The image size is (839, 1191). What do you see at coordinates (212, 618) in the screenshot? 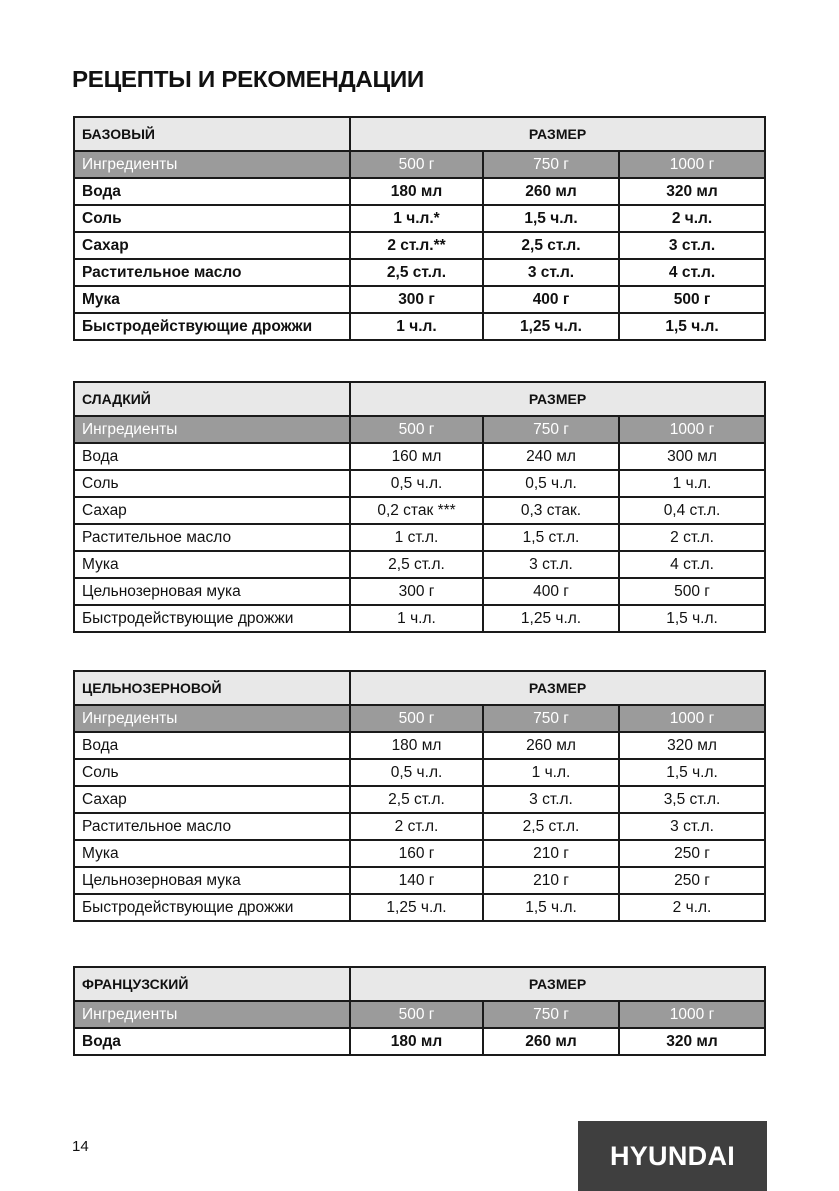
I see `ingredient-name: Быстродействующие дрожжи` at bounding box center [212, 618].